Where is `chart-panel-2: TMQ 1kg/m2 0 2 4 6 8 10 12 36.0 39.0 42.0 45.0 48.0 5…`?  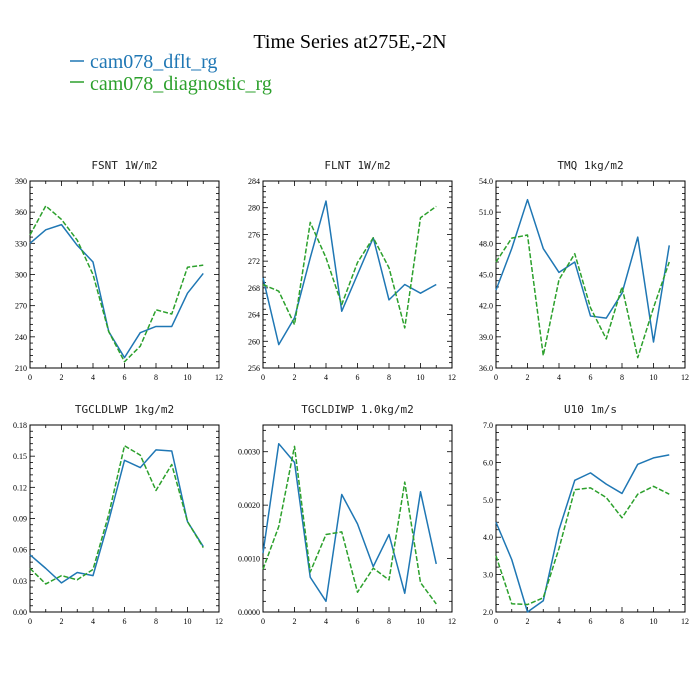 chart-panel-2: TMQ 1kg/m2 0 2 4 6 8 10 12 36.0 39.0 42.0 45.0 48.0 5… is located at coordinates (584, 270).